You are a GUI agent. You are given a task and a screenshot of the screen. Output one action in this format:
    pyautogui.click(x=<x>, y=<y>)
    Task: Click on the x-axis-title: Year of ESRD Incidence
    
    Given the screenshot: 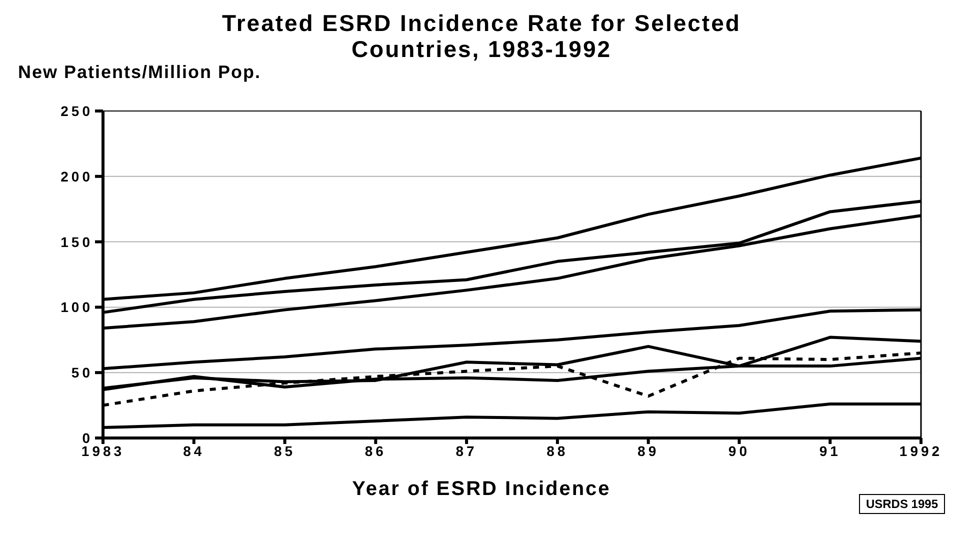 What is the action you would take?
    pyautogui.click(x=481, y=489)
    